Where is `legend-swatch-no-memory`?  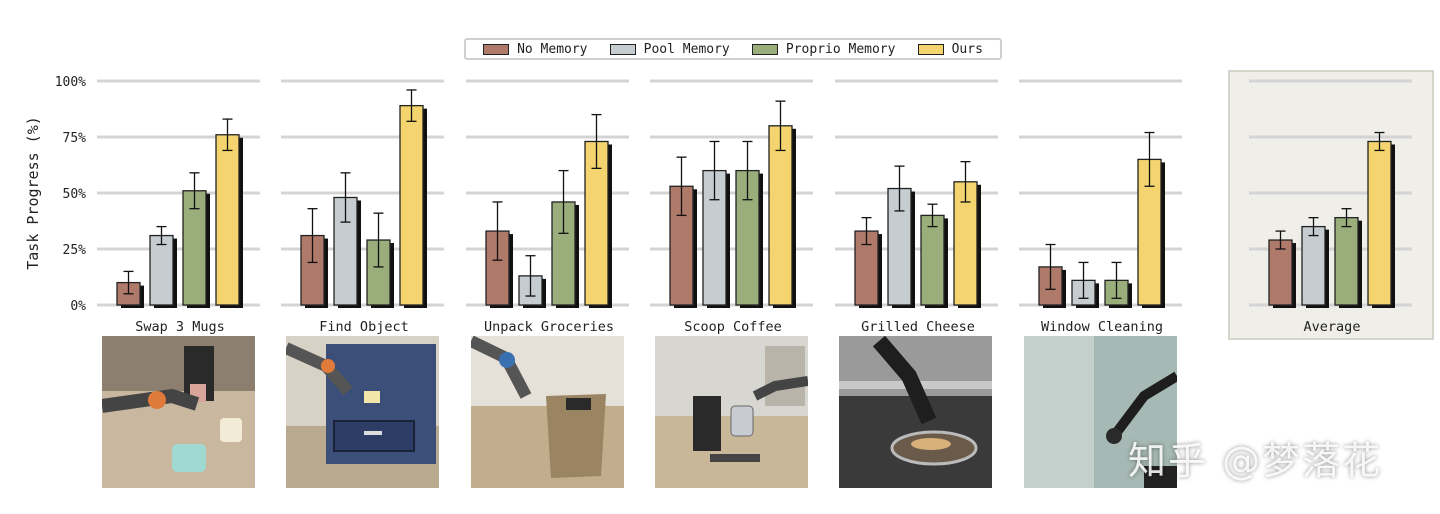 legend-swatch-no-memory is located at coordinates (496, 49).